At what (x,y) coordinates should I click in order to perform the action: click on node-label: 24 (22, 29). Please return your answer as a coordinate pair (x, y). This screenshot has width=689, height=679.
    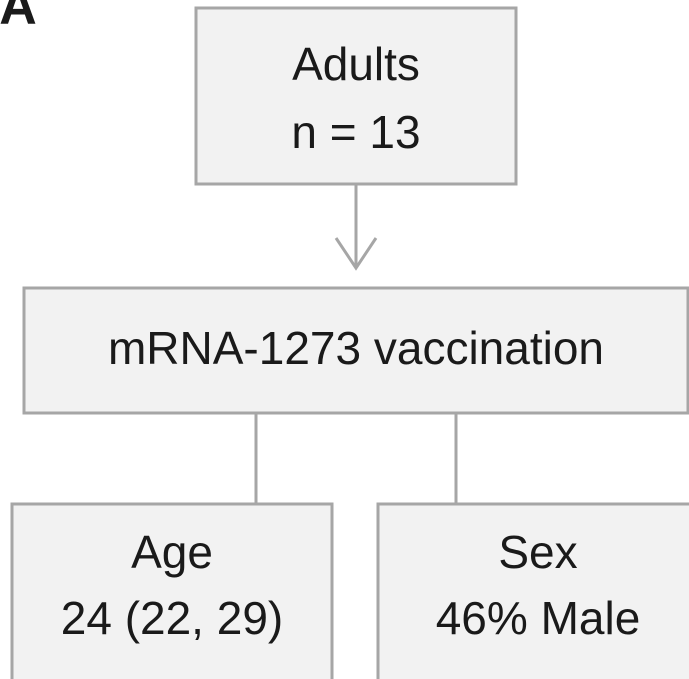
    Looking at the image, I should click on (172, 618).